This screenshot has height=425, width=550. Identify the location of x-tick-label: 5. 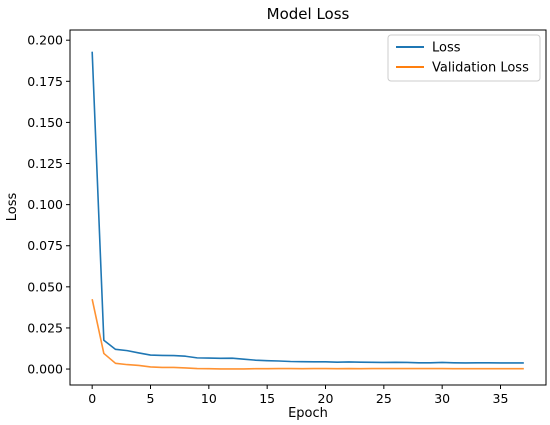
(151, 398).